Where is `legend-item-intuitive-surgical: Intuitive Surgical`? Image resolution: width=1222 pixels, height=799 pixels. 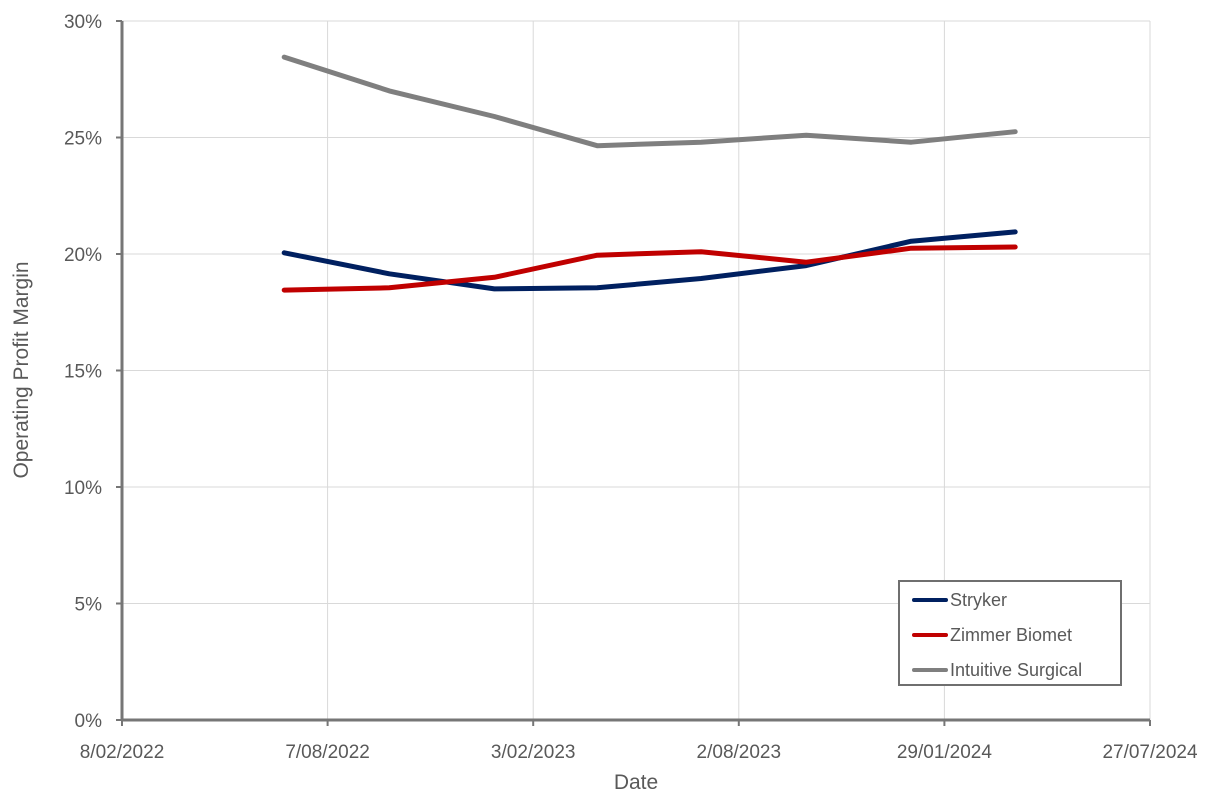
legend-item-intuitive-surgical: Intuitive Surgical is located at coordinates (997, 670).